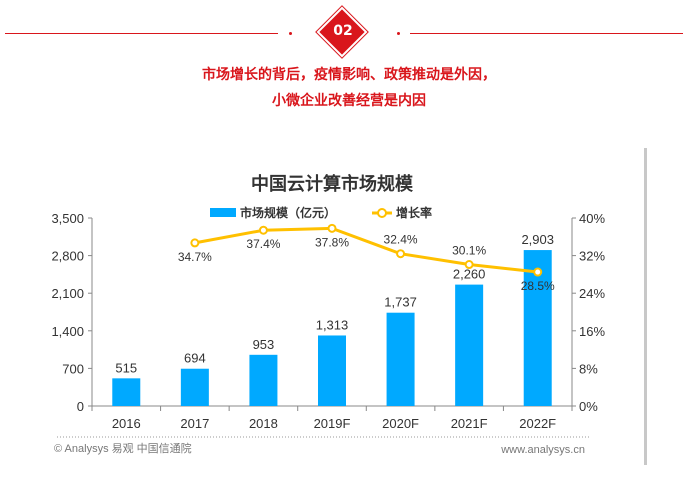  Describe the element at coordinates (194, 423) in the screenshot. I see `x-tick-label: 2017` at that location.